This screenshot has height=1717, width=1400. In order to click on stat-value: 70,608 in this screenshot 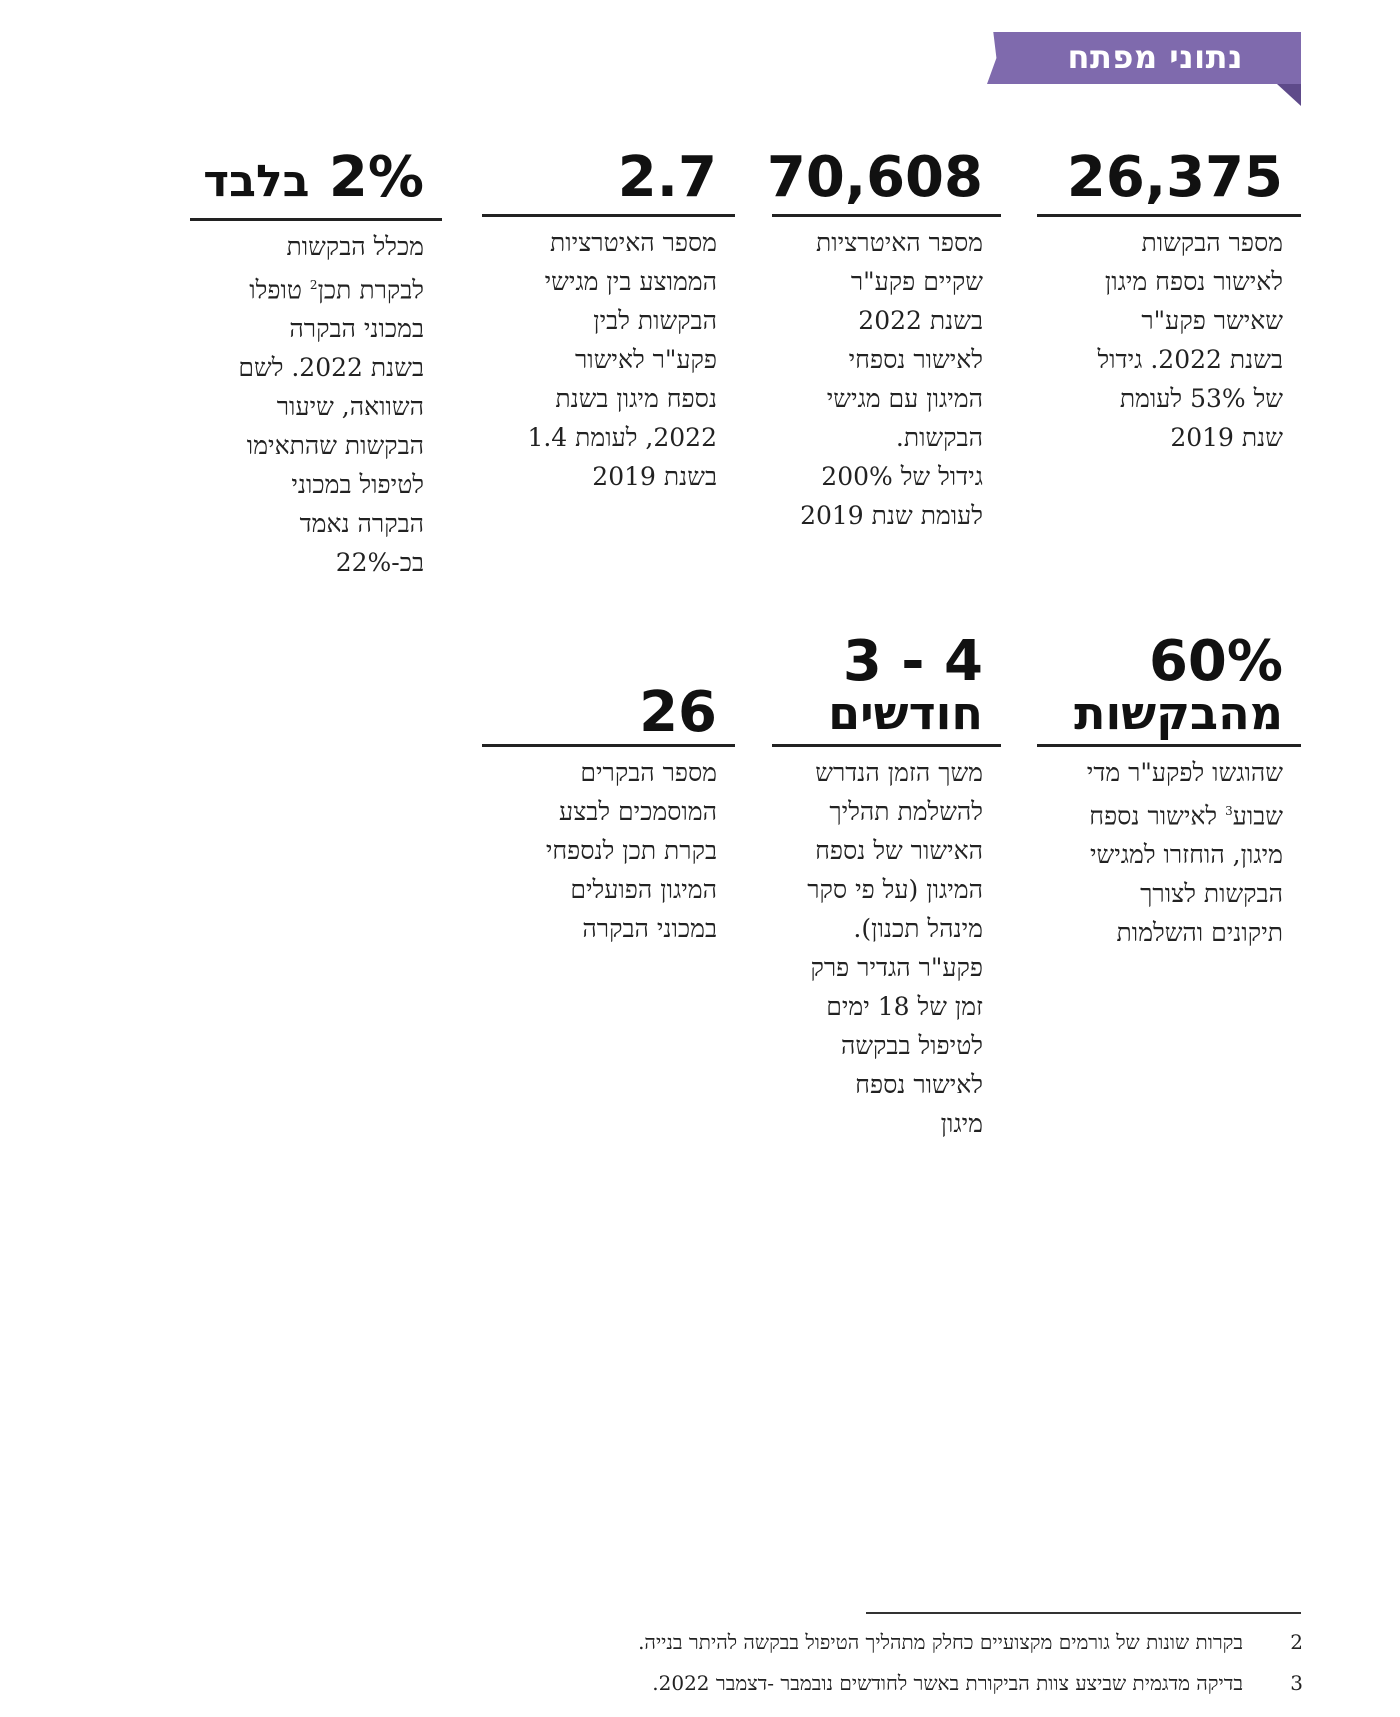, I will do `click(874, 177)`.